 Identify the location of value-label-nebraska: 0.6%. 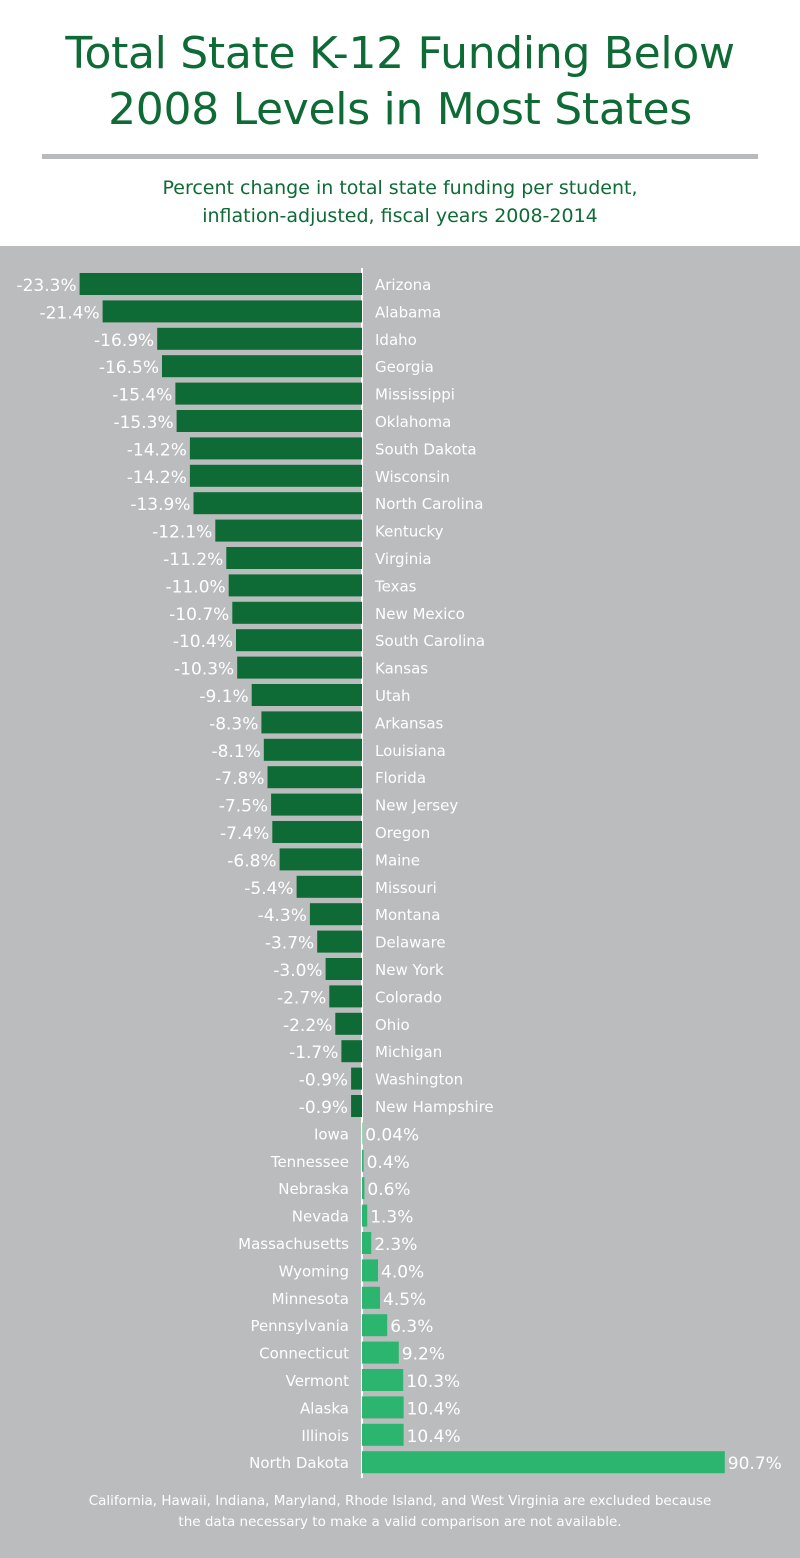
(388, 1190).